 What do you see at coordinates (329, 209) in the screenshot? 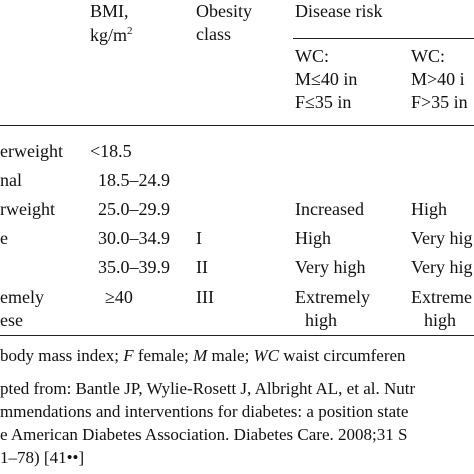
I see `row-overweight-risk1: Increased` at bounding box center [329, 209].